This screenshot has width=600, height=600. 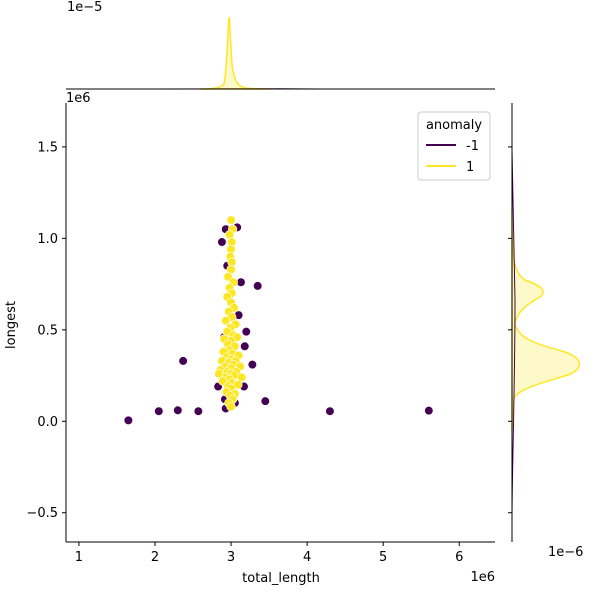 What do you see at coordinates (235, 53) in the screenshot?
I see `top-kde-fill` at bounding box center [235, 53].